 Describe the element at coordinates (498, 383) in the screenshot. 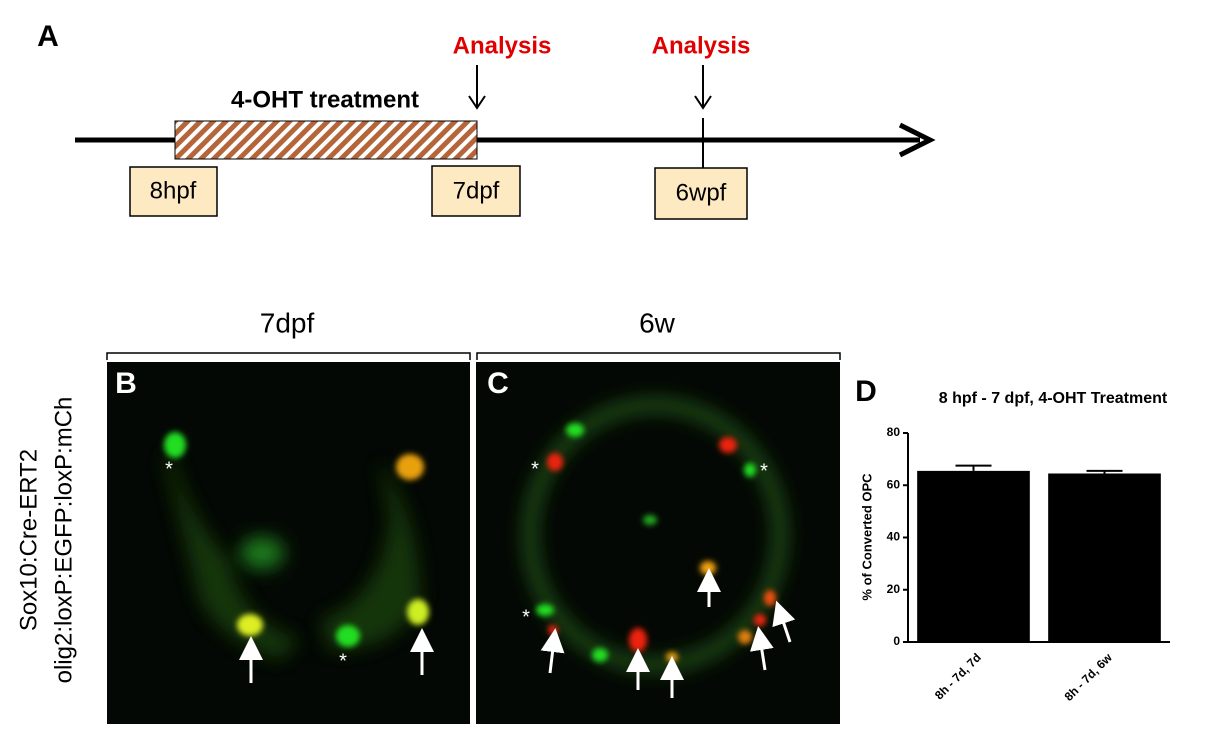

I see `panel-label: C` at that location.